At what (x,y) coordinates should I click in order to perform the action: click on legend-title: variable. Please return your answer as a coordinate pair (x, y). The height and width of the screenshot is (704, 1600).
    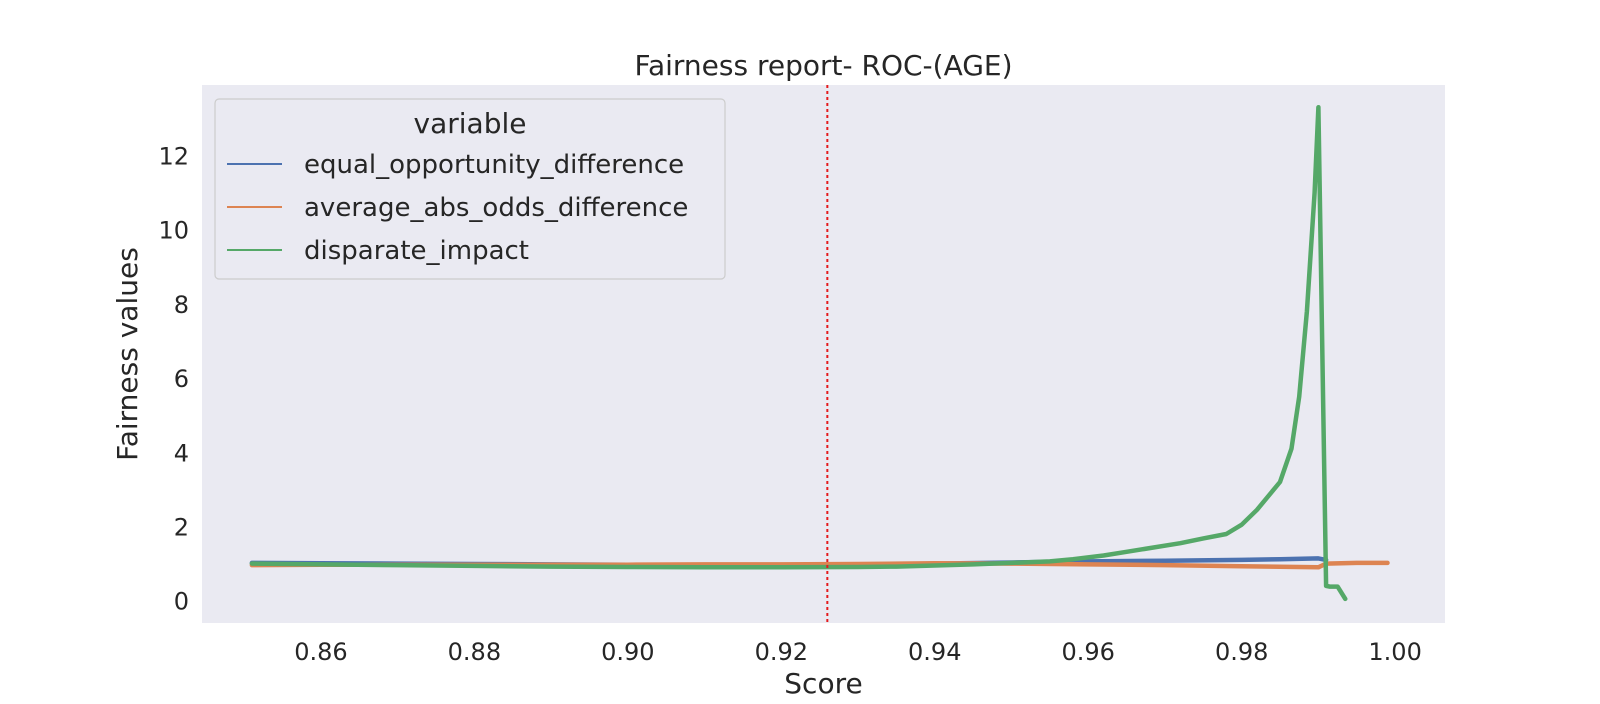
    Looking at the image, I should click on (470, 123).